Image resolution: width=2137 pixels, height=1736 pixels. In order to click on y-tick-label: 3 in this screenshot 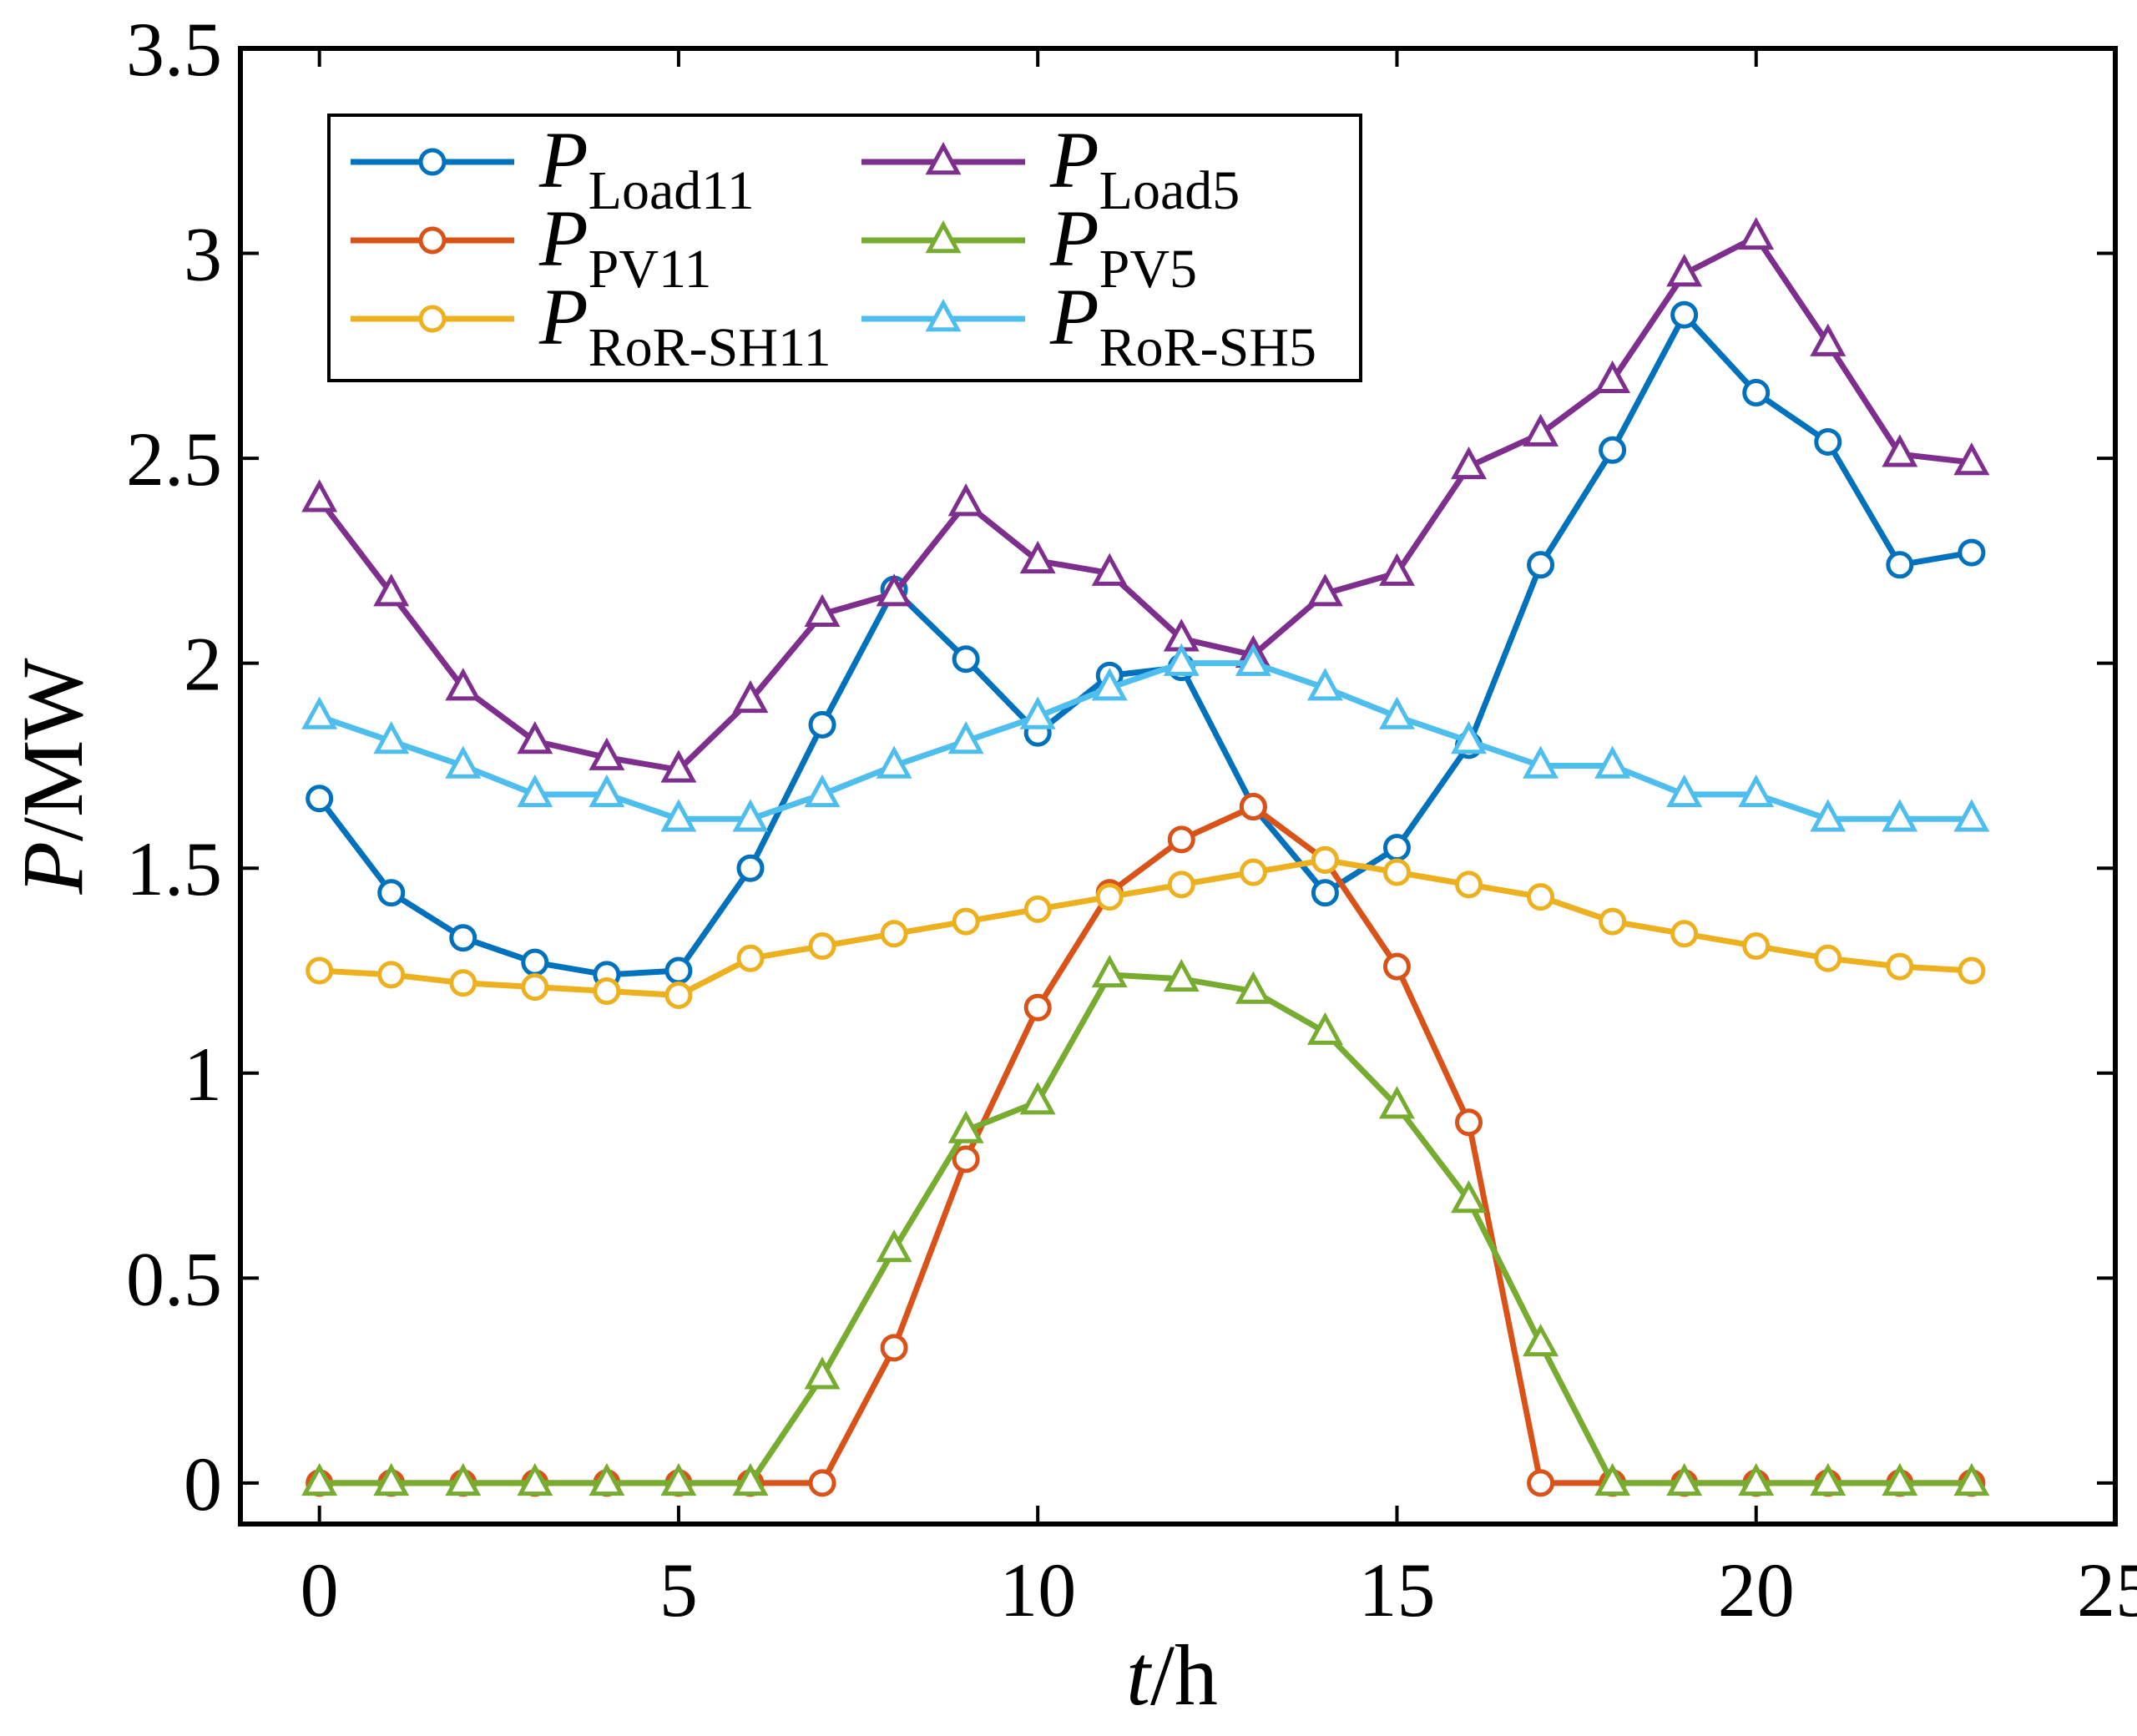, I will do `click(203, 254)`.